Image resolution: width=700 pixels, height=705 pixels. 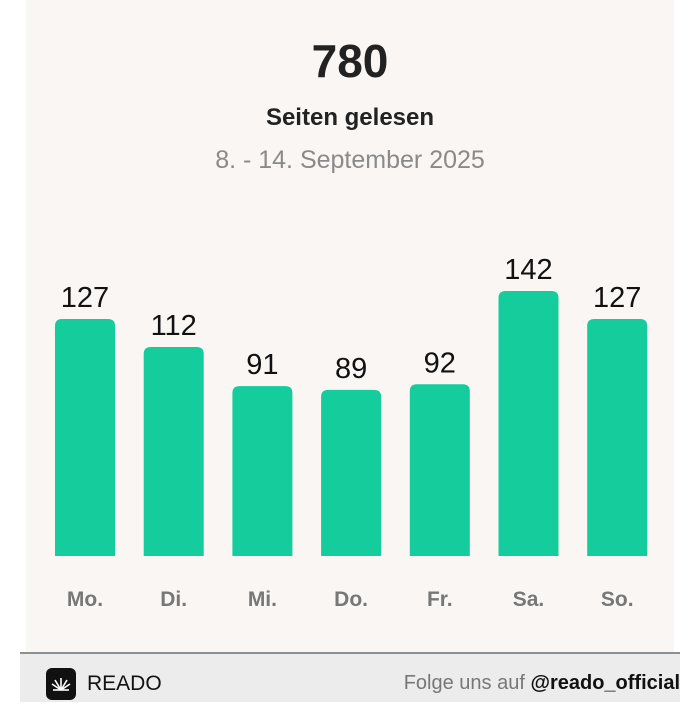 What do you see at coordinates (124, 683) in the screenshot?
I see `brand-name: READO` at bounding box center [124, 683].